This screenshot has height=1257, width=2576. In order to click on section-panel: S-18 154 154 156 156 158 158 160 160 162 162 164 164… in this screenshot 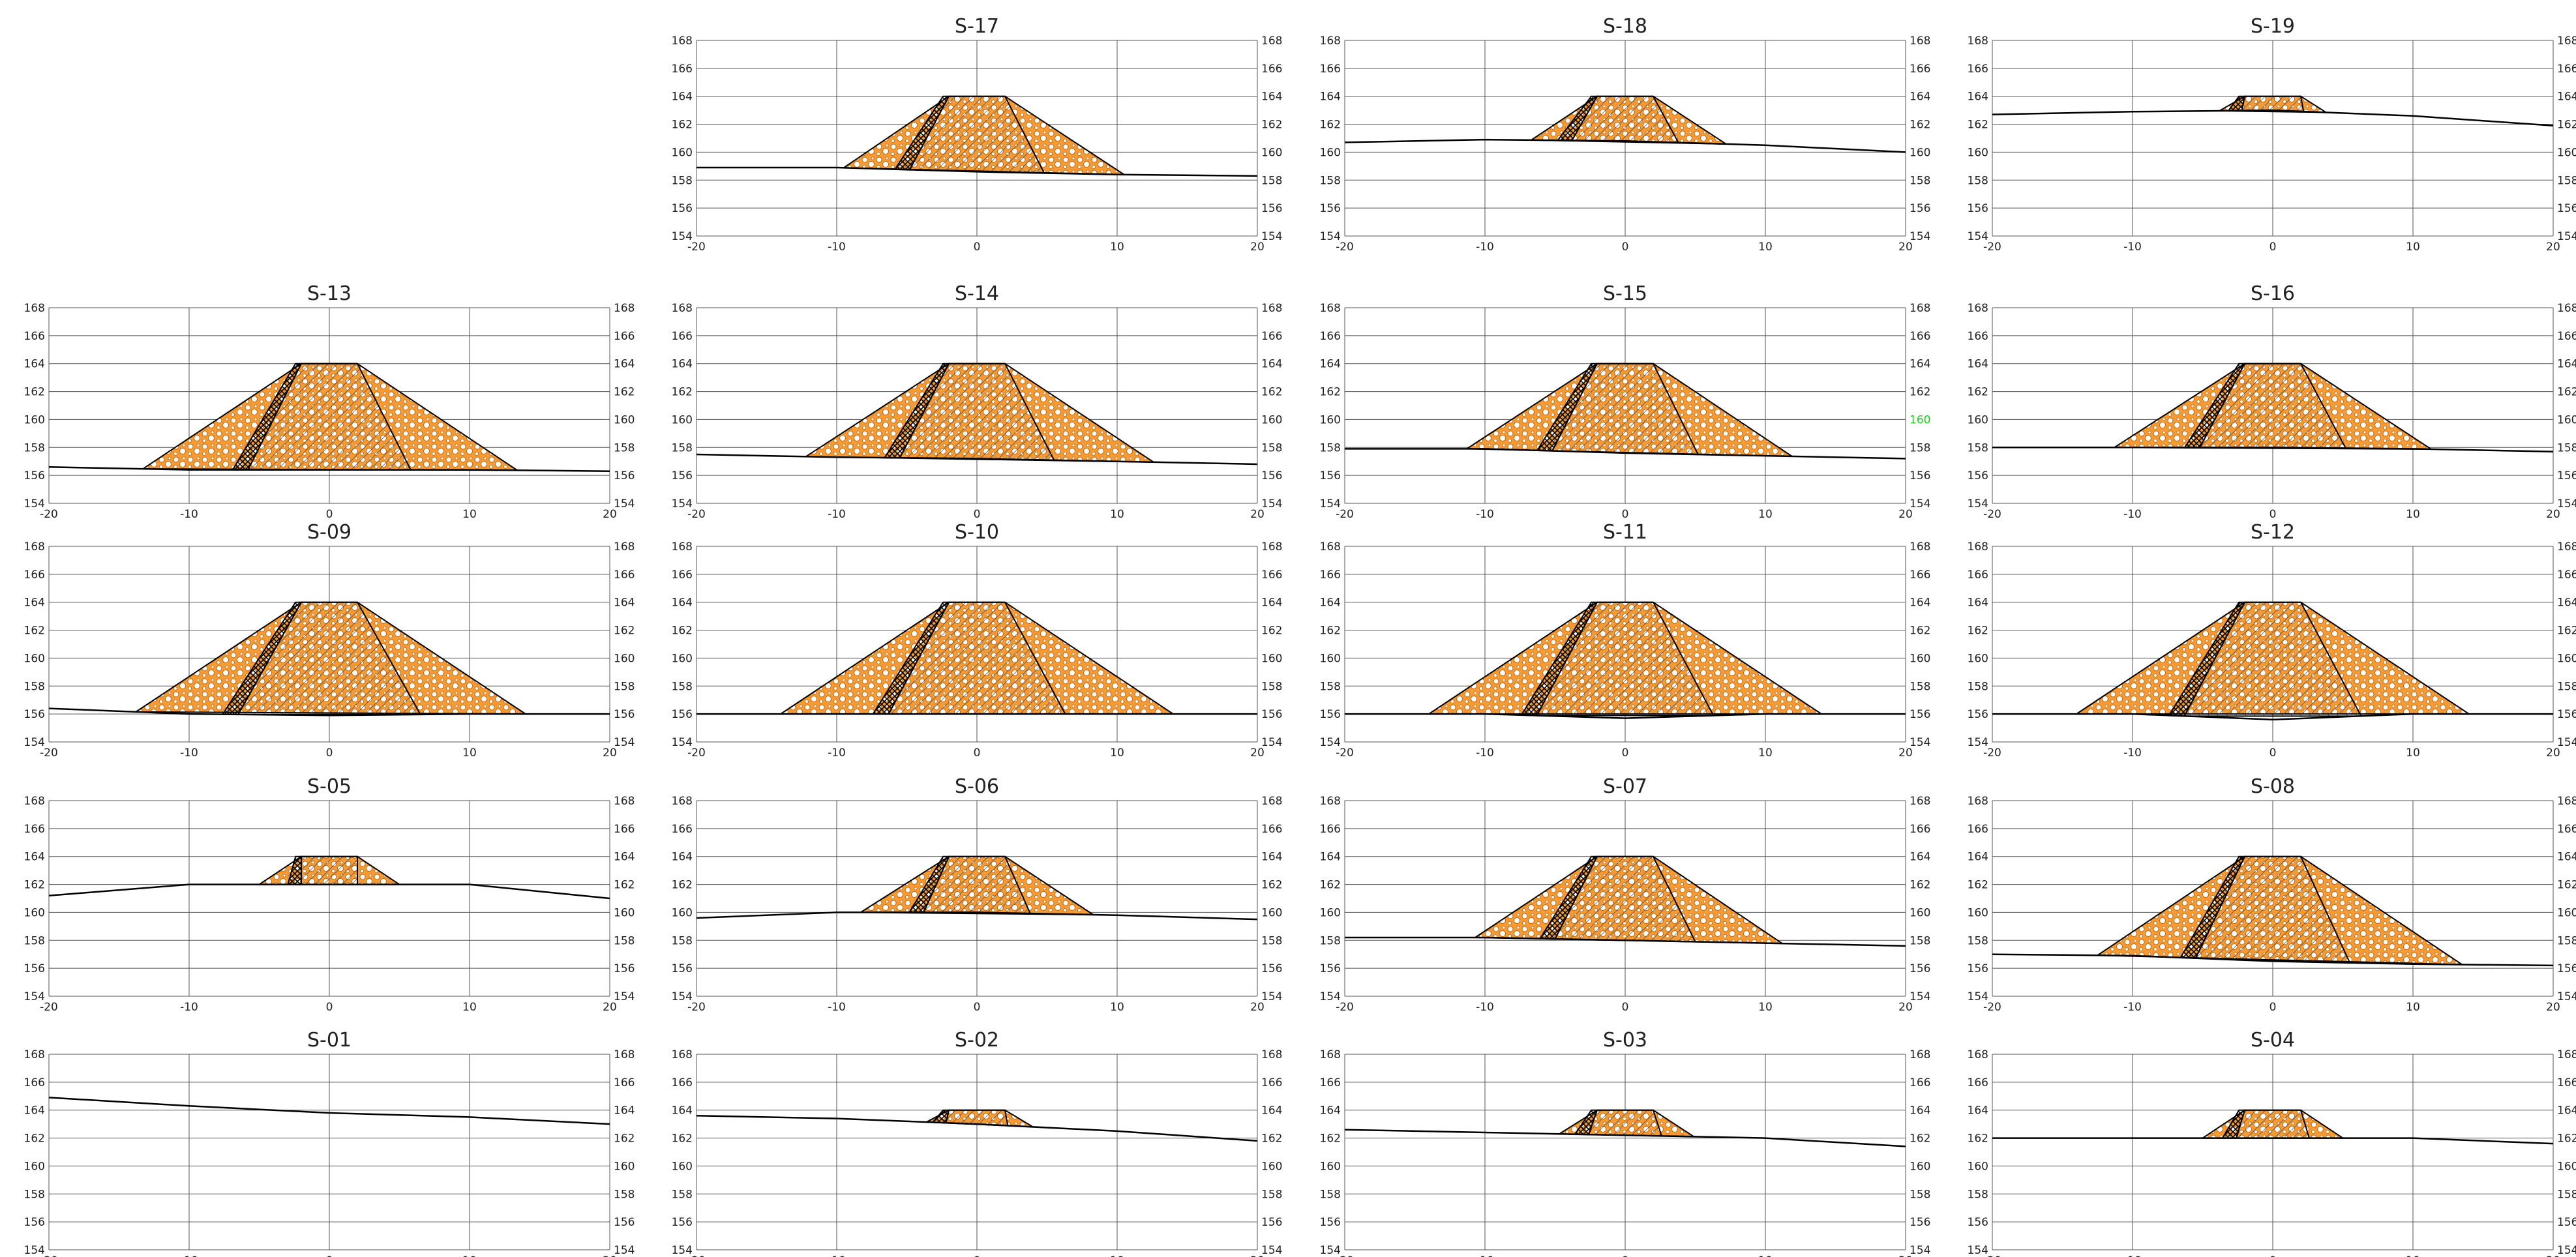, I will do `click(1625, 135)`.